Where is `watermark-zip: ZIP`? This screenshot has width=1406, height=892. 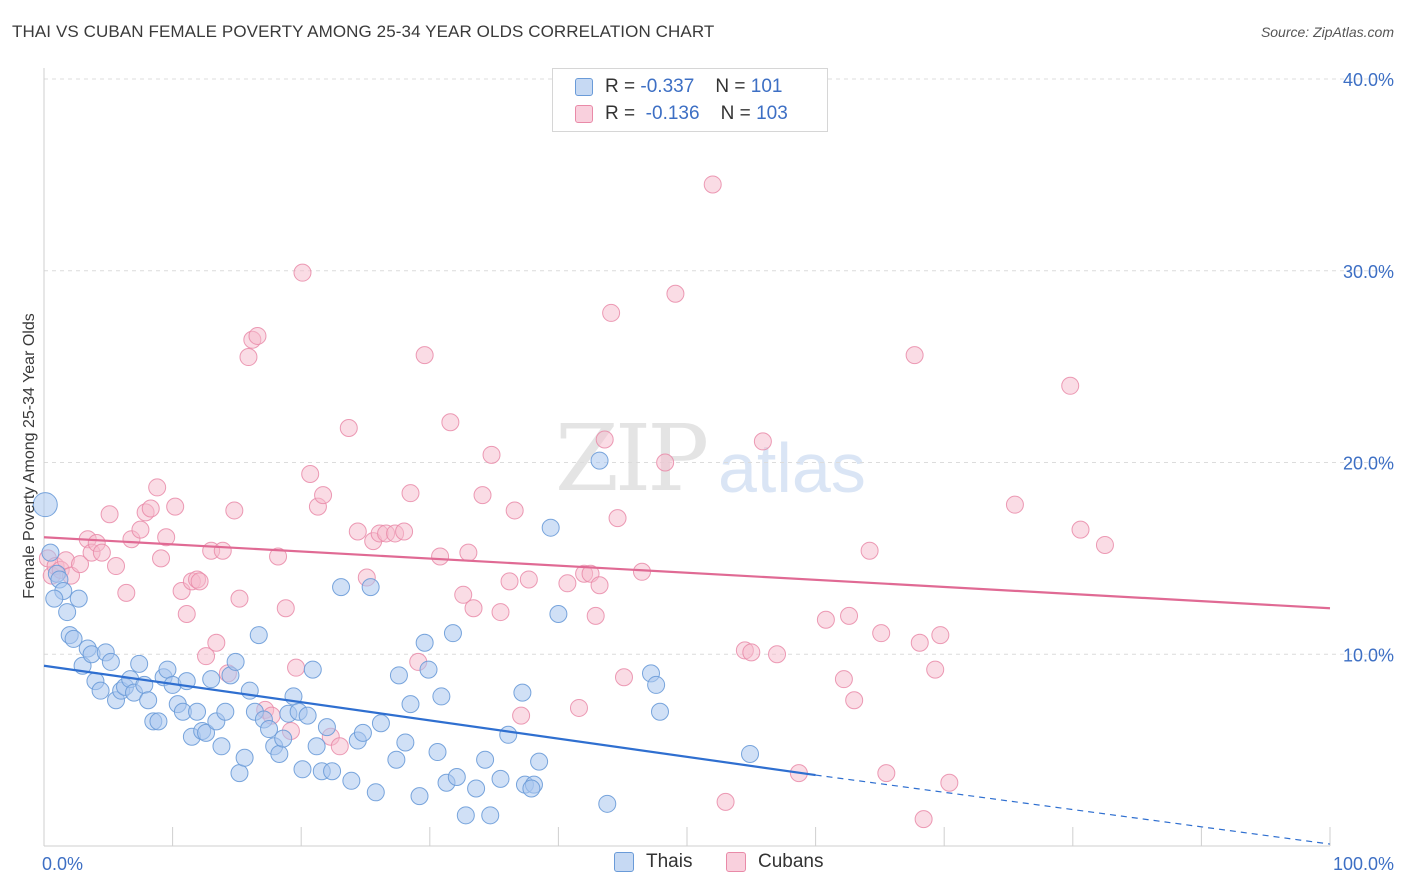 watermark-zip: ZIP is located at coordinates (632, 458).